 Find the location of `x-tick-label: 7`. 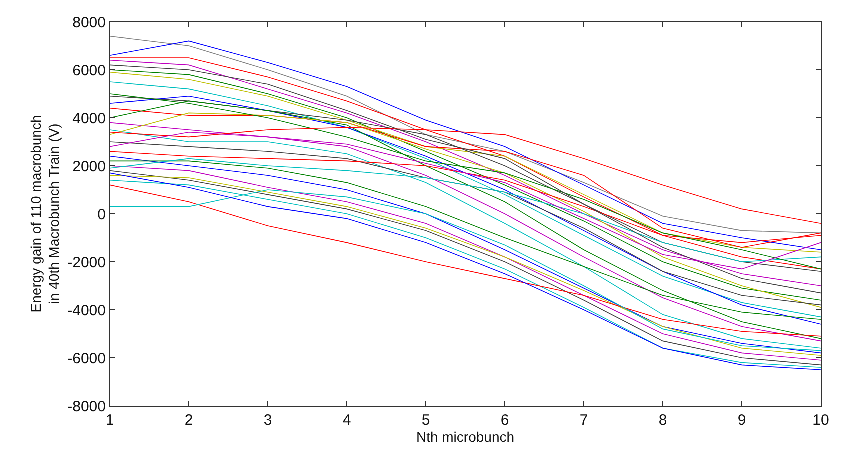

x-tick-label: 7 is located at coordinates (584, 420).